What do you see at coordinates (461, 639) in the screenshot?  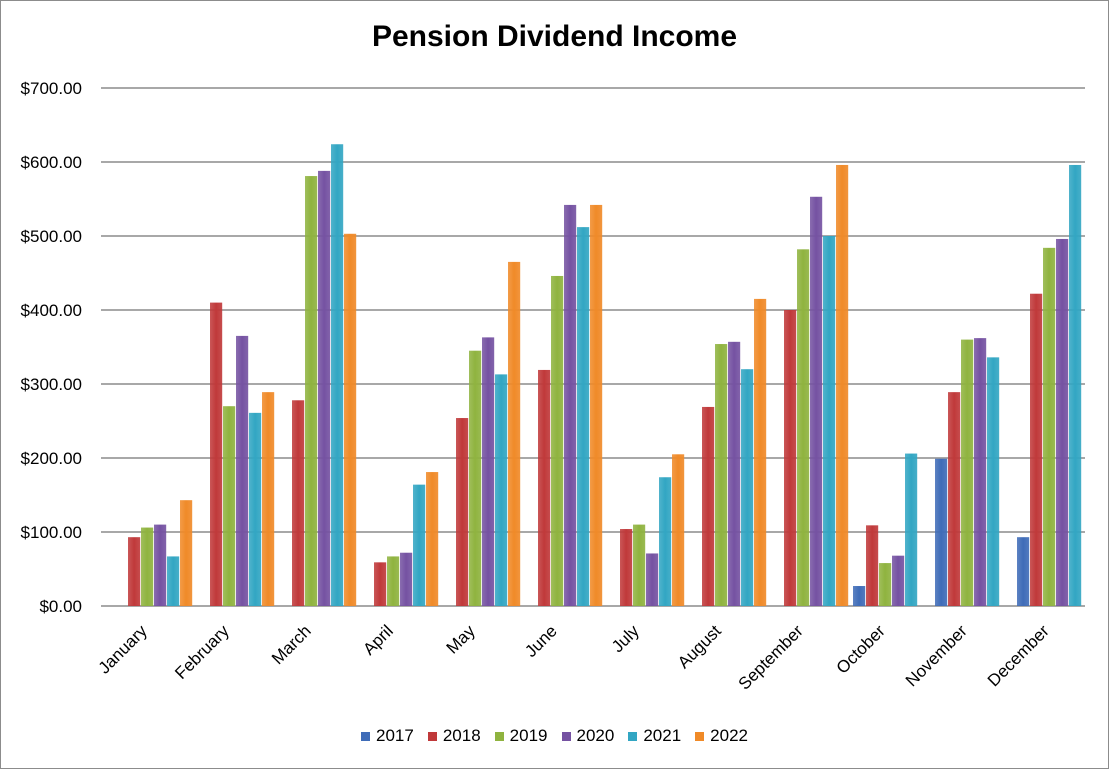 I see `x-tick-label: May` at bounding box center [461, 639].